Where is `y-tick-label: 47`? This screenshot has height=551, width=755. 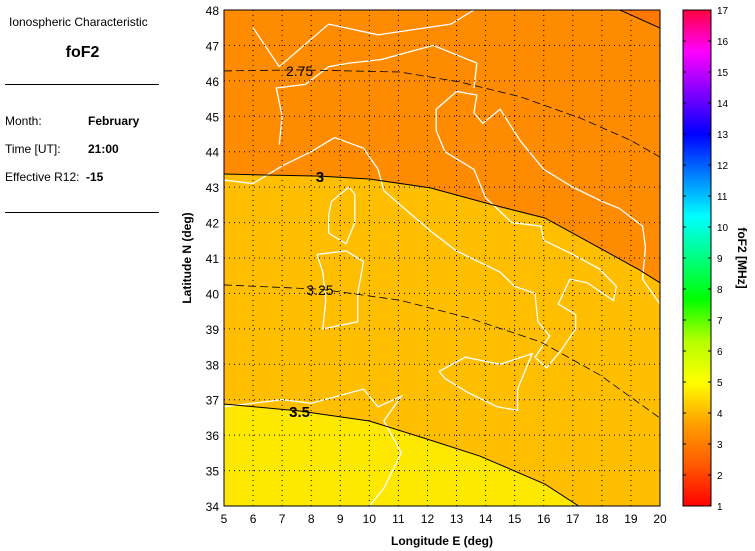 y-tick-label: 47 is located at coordinates (213, 46).